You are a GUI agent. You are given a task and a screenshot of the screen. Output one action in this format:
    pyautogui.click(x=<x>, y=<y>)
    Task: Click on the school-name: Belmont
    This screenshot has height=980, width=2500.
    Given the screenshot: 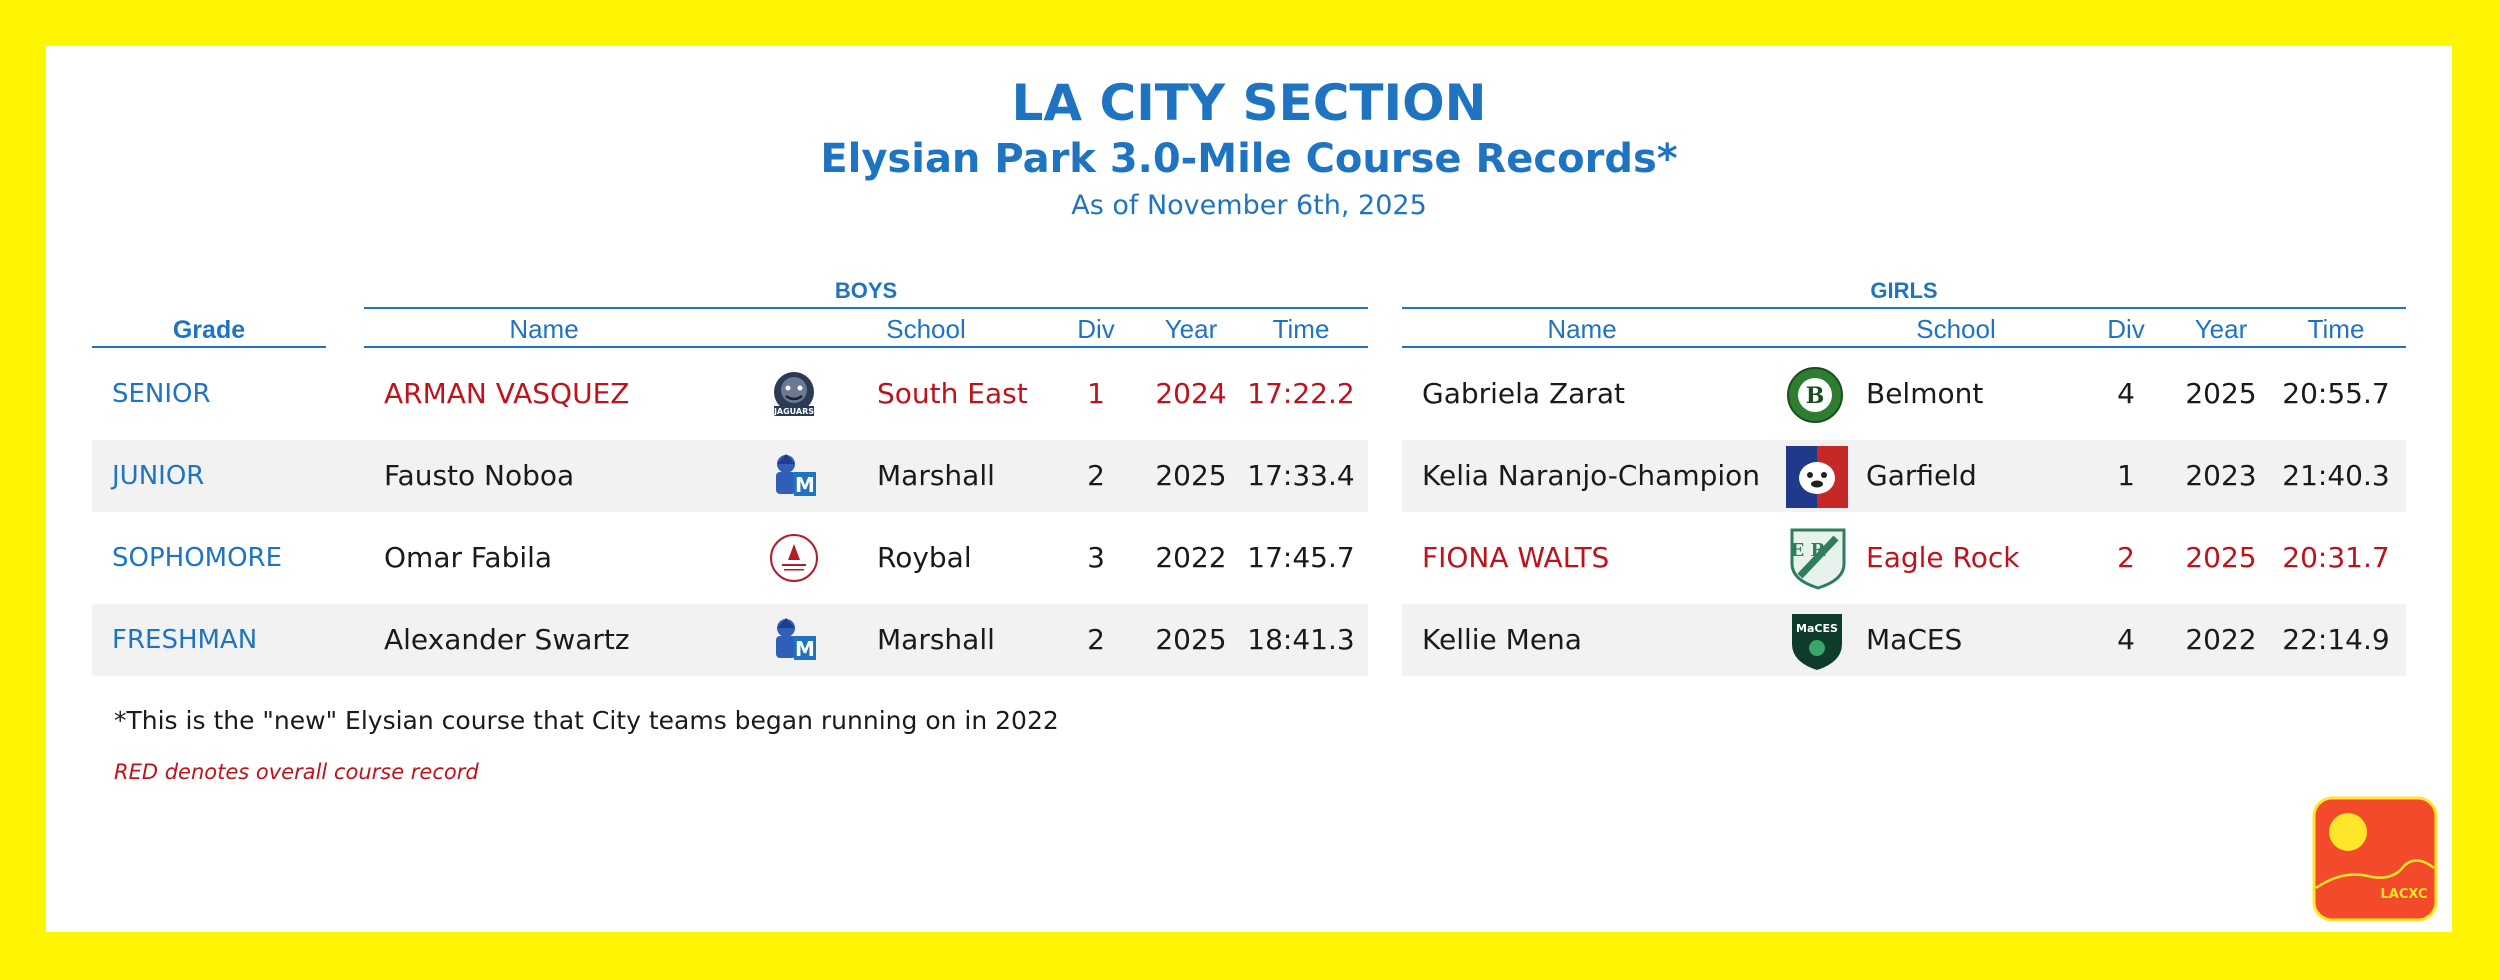 What is the action you would take?
    pyautogui.click(x=1925, y=393)
    